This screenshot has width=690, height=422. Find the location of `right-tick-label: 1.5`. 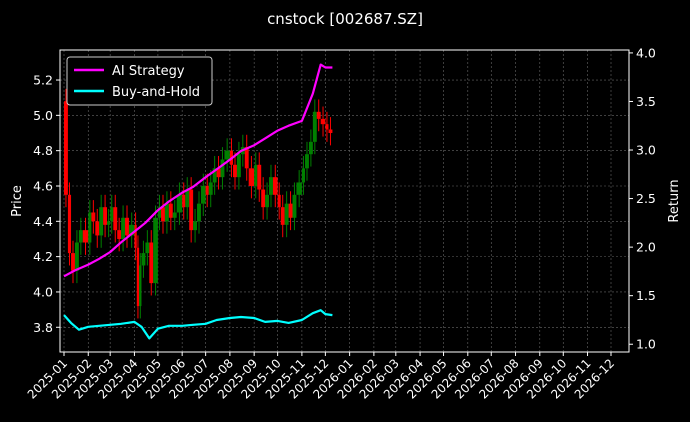

right-tick-label: 1.5 is located at coordinates (646, 295).